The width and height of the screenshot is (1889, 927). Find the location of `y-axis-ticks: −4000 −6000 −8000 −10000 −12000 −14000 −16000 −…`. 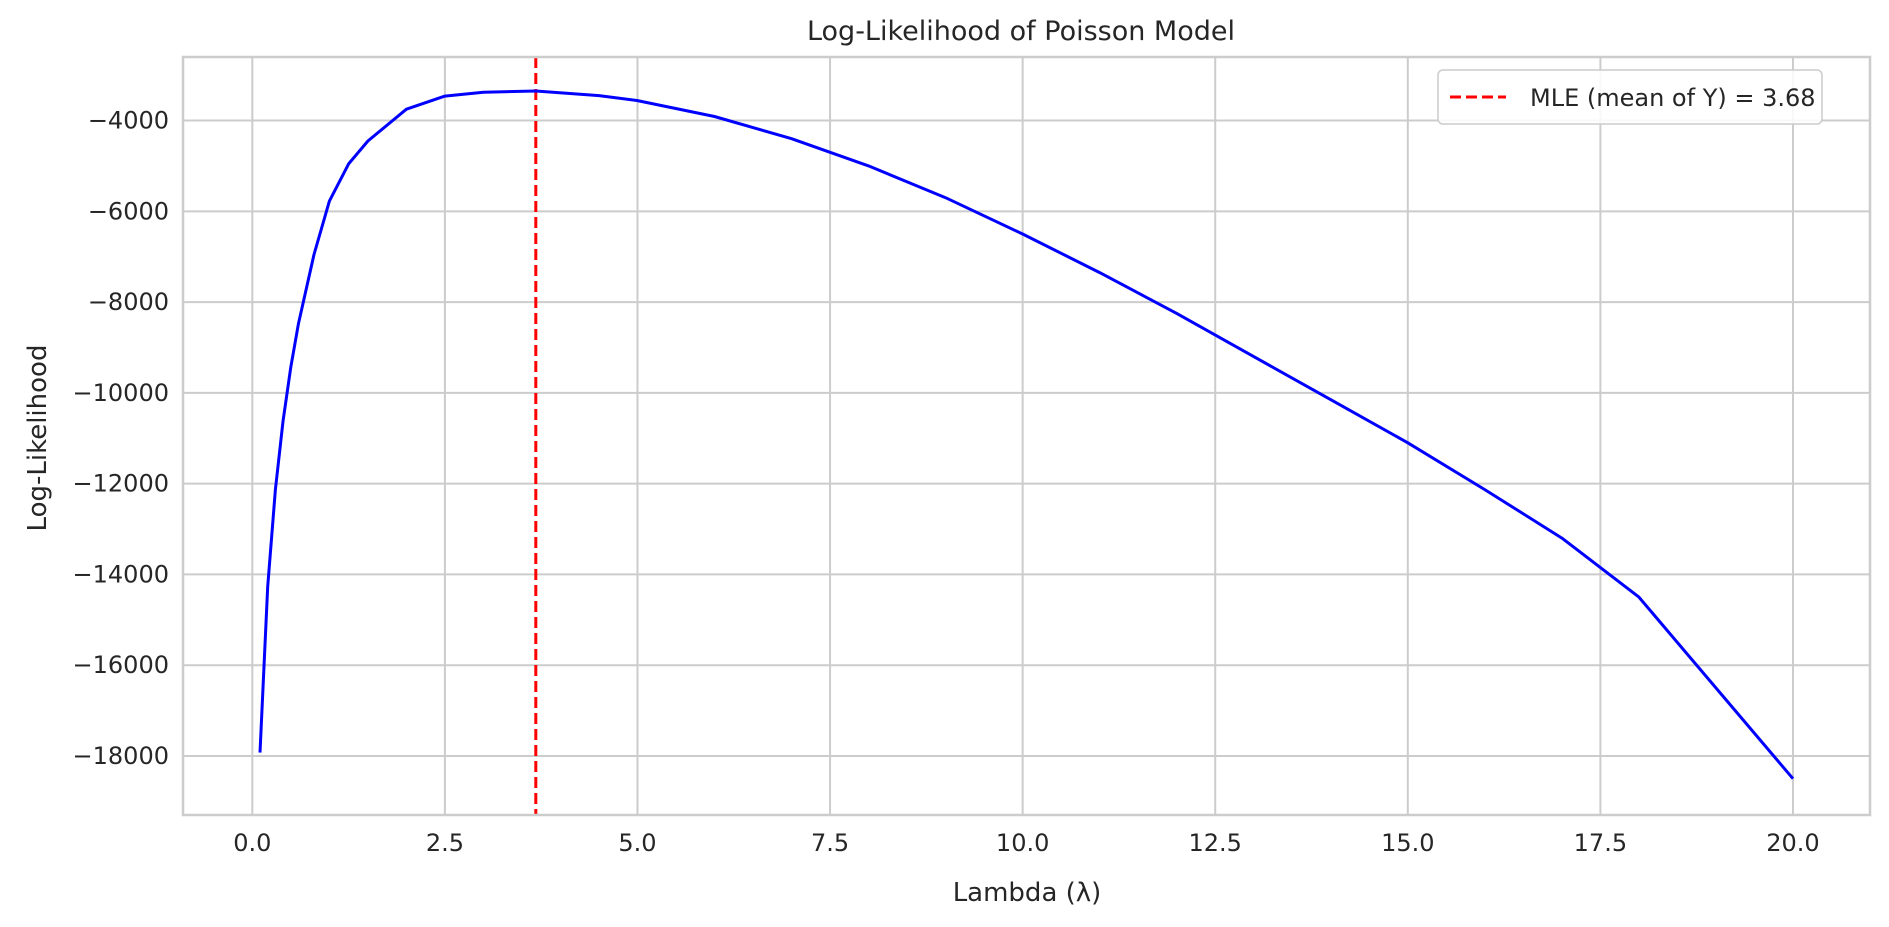

y-axis-ticks: −4000 −6000 −8000 −10000 −12000 −14000 −16000 −… is located at coordinates (121, 438).